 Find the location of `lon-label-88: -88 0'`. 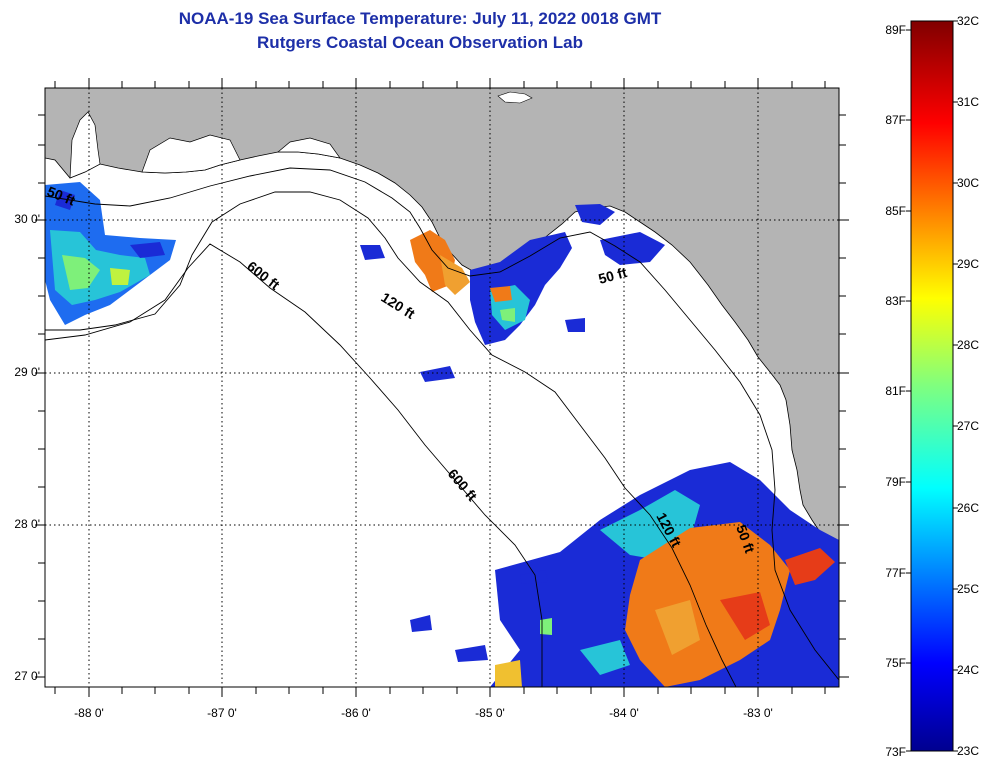

lon-label-88: -88 0' is located at coordinates (89, 713).